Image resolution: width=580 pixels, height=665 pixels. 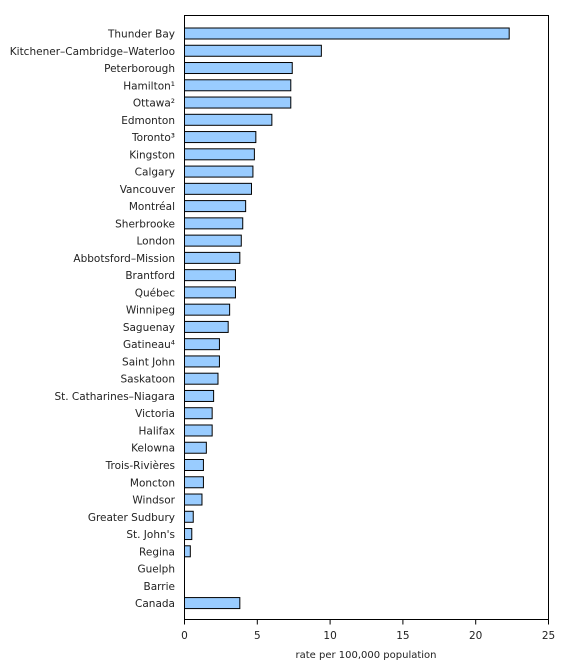 I want to click on x-tick-label-3: 15, so click(x=402, y=636).